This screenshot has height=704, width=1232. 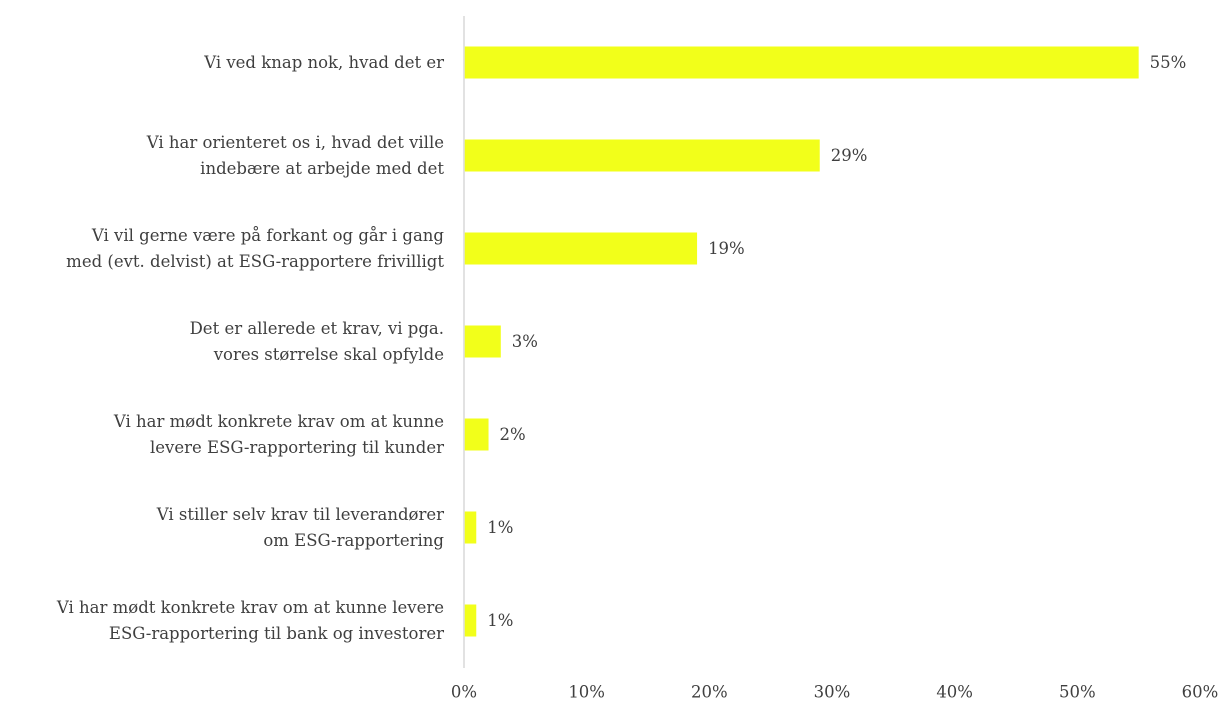 I want to click on x-tick-label: 30%, so click(x=832, y=692).